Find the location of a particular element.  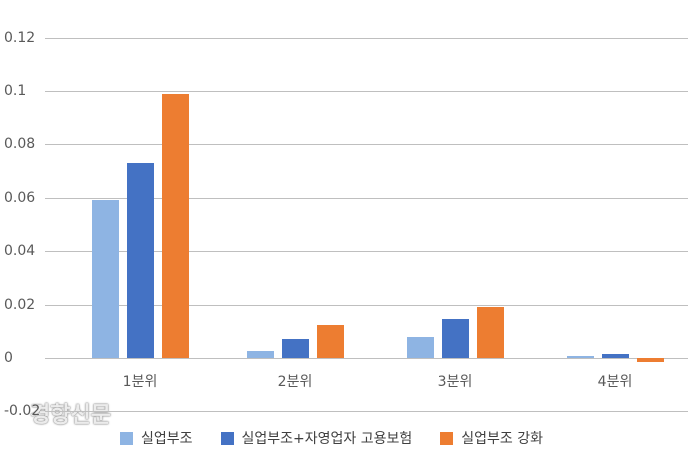

y-tick-label: 0.1 is located at coordinates (15, 91).